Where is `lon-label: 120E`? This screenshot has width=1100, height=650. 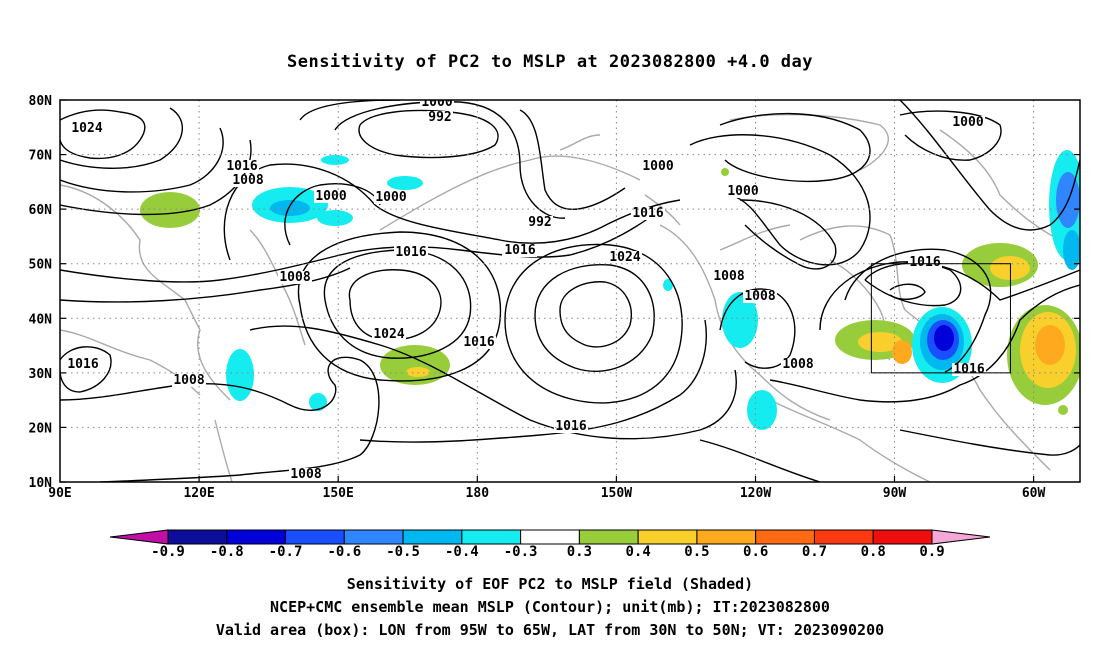
lon-label: 120E is located at coordinates (198, 493).